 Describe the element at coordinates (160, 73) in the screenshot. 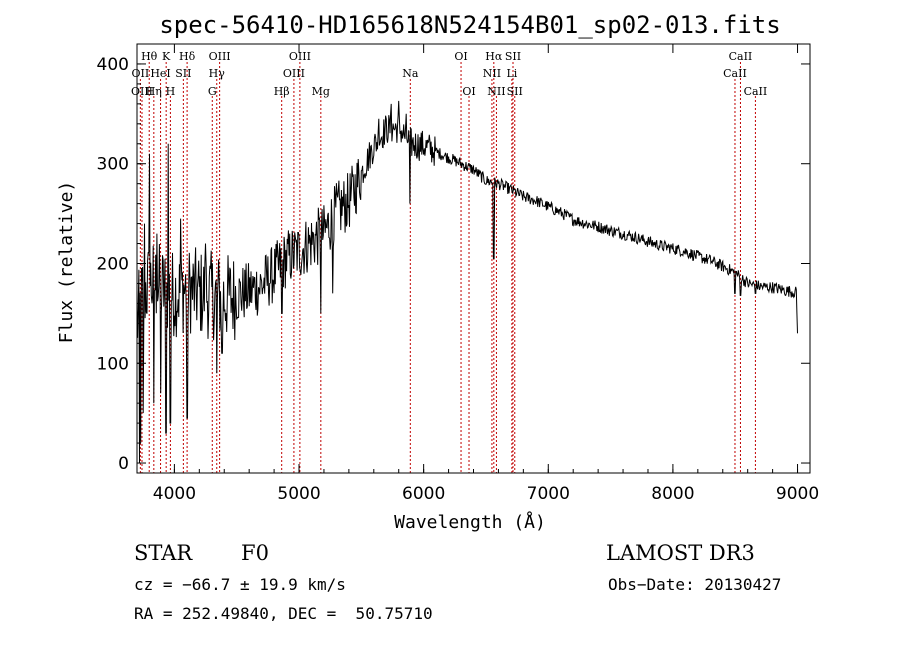

I see `line-marker-label: HeI` at that location.